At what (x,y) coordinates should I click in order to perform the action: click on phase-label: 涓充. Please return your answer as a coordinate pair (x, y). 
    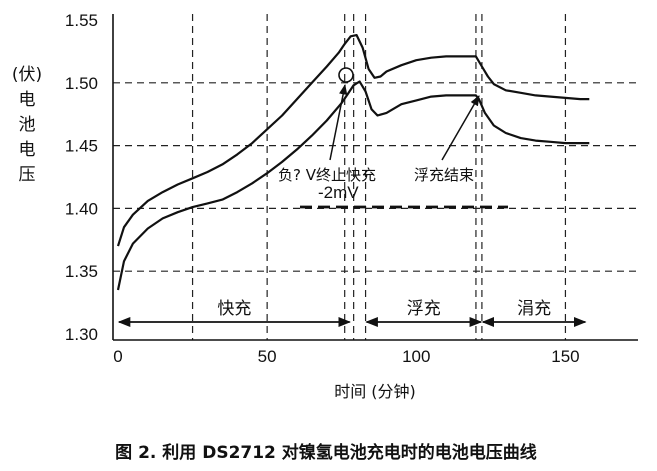
    Looking at the image, I should click on (534, 309).